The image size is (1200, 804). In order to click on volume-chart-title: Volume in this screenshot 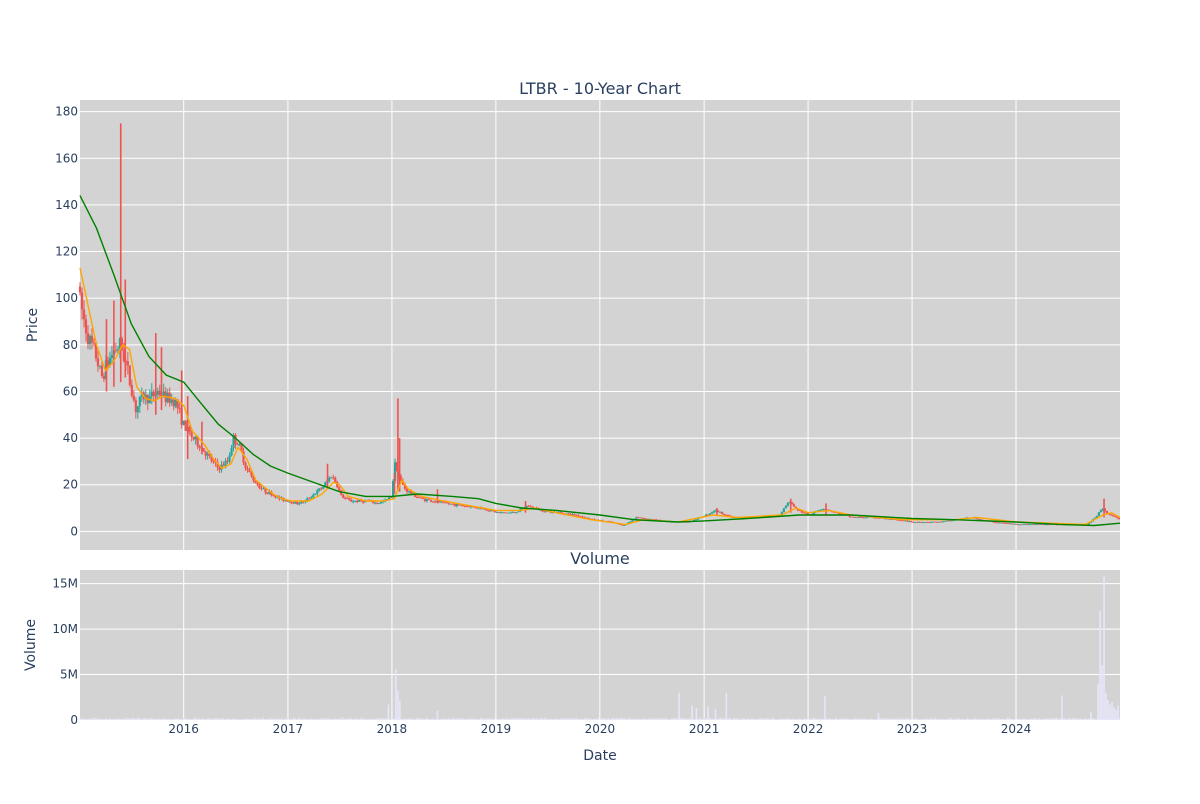, I will do `click(600, 558)`.